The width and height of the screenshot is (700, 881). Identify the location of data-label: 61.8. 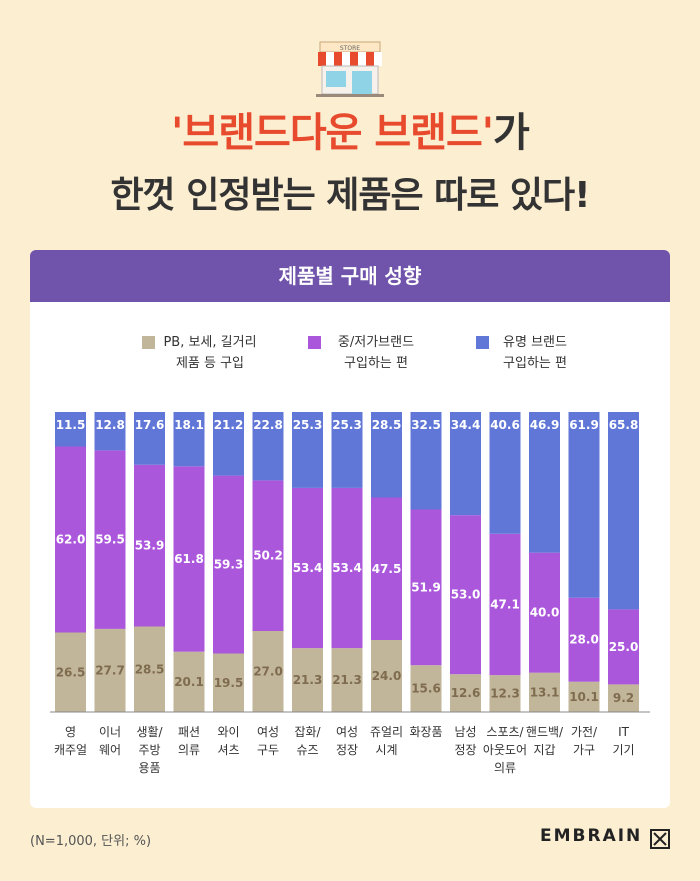
(189, 559).